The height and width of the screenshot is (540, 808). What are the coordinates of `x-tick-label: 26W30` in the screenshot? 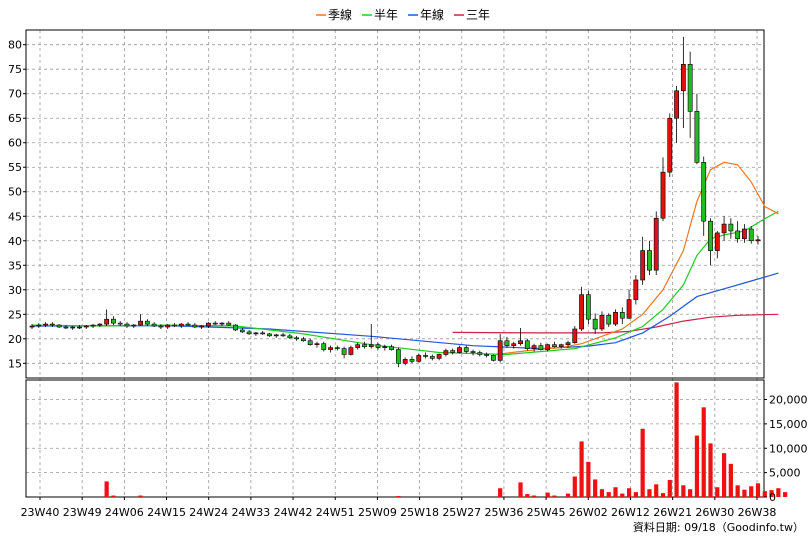 It's located at (714, 512).